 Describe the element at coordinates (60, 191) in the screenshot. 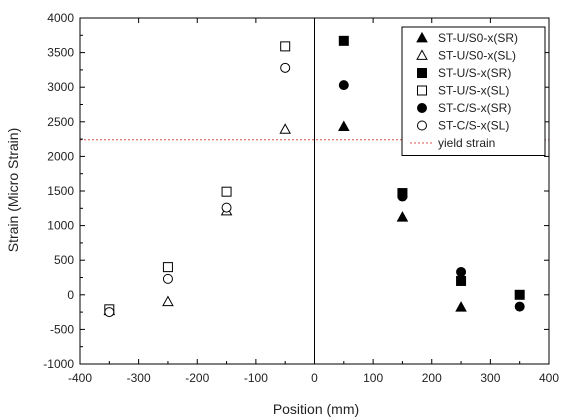

I see `y-tick-label: 1500` at that location.